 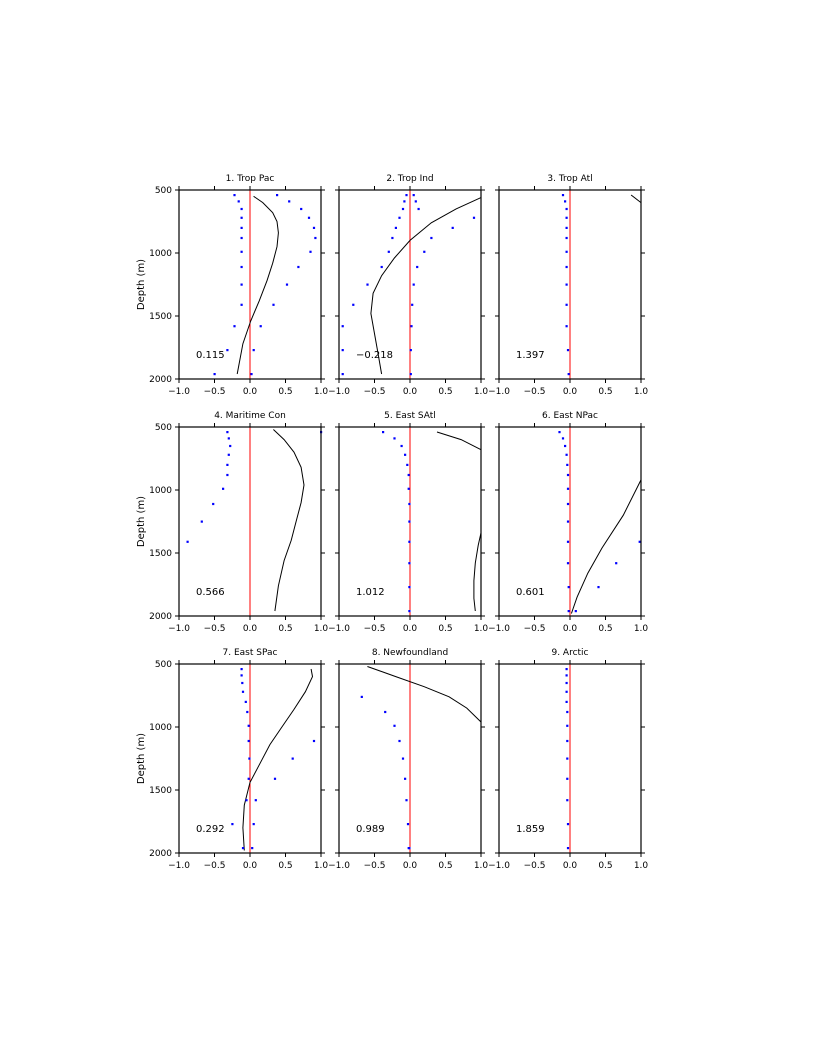 I want to click on correlation-label: 0.566, so click(x=210, y=592).